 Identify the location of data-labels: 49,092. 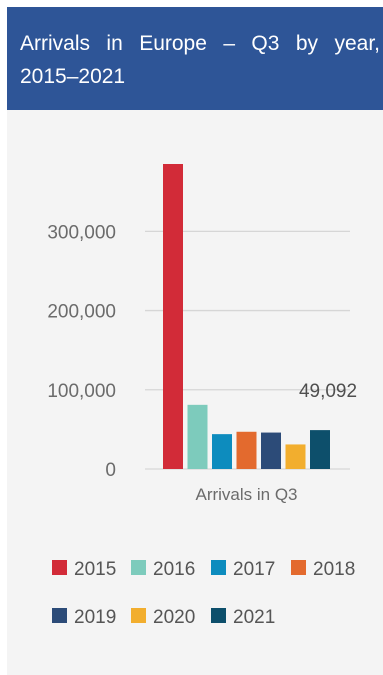
(328, 391).